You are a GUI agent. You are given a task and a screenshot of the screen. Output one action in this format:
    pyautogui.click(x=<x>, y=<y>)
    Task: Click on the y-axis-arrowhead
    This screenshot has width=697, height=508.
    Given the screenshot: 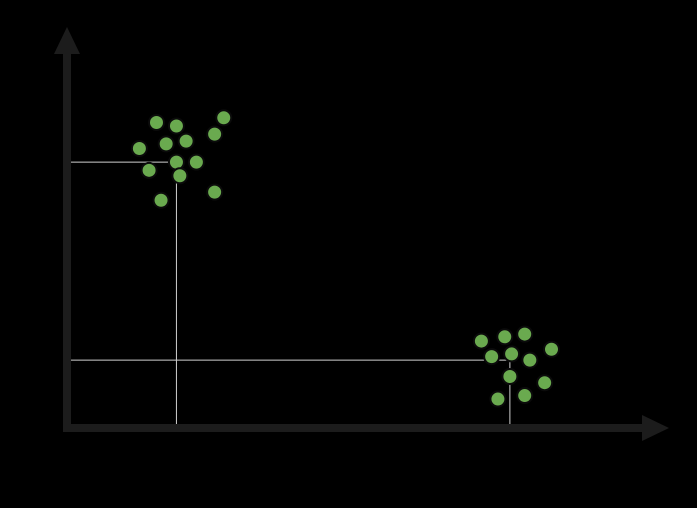 What is the action you would take?
    pyautogui.click(x=67, y=40)
    